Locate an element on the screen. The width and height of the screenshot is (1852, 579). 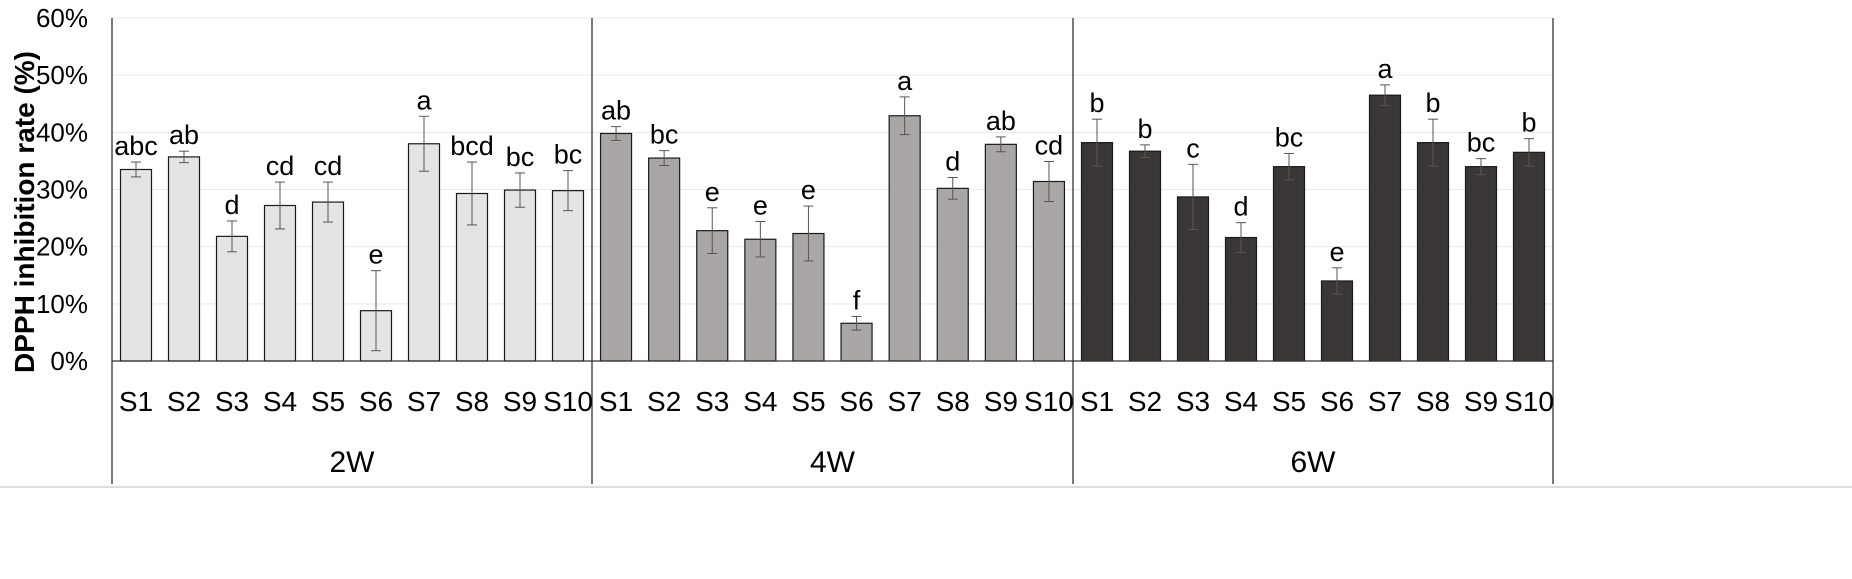
bar-2W-S4 is located at coordinates (280, 283).